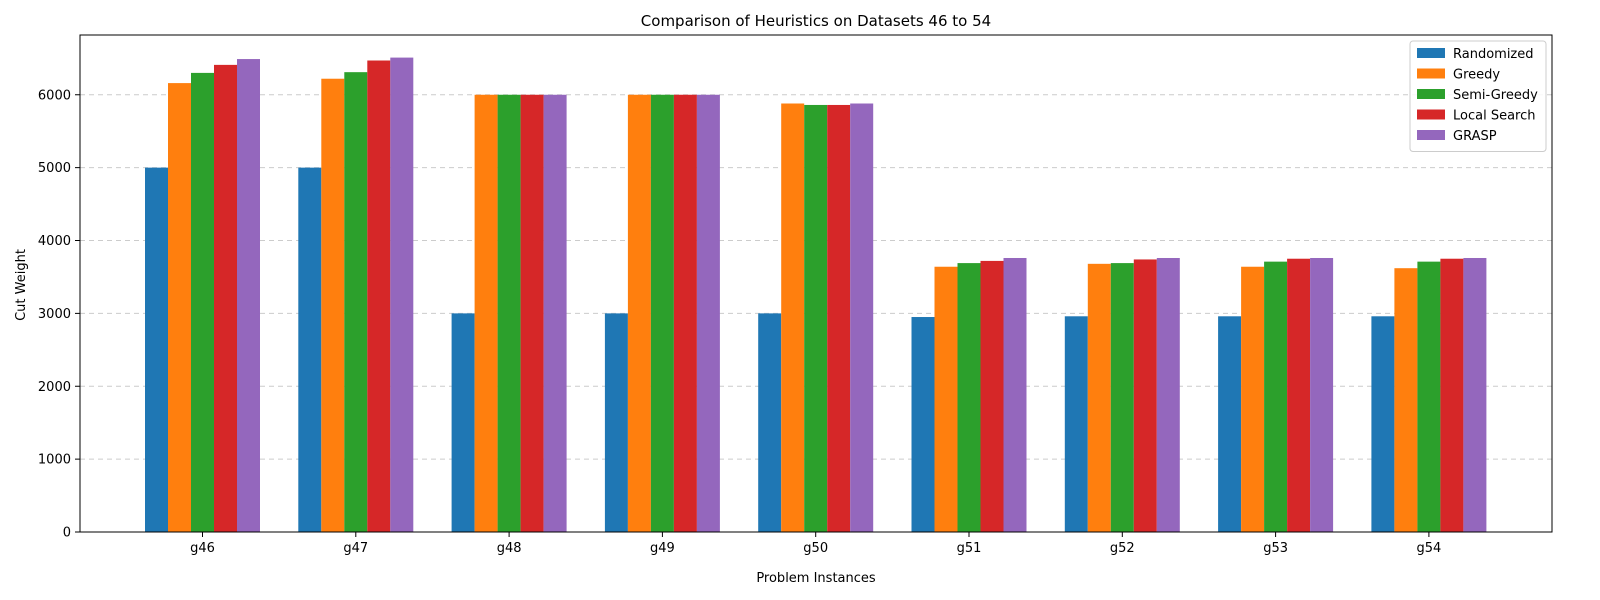  Describe the element at coordinates (1253, 399) in the screenshot. I see `bar-greedy-g53` at that location.